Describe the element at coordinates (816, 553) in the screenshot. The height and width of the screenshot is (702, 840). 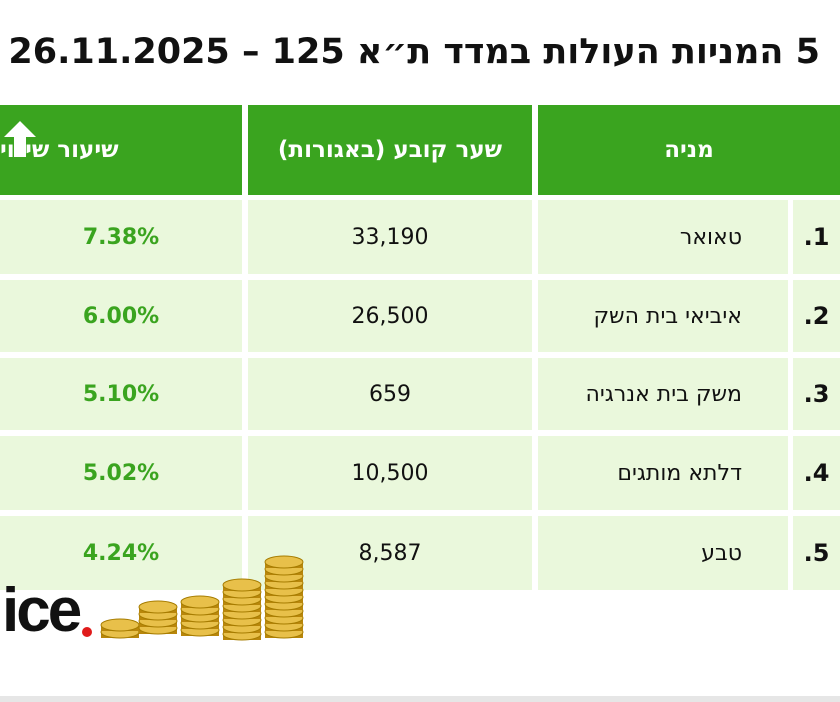
I see `rank: 5.` at that location.